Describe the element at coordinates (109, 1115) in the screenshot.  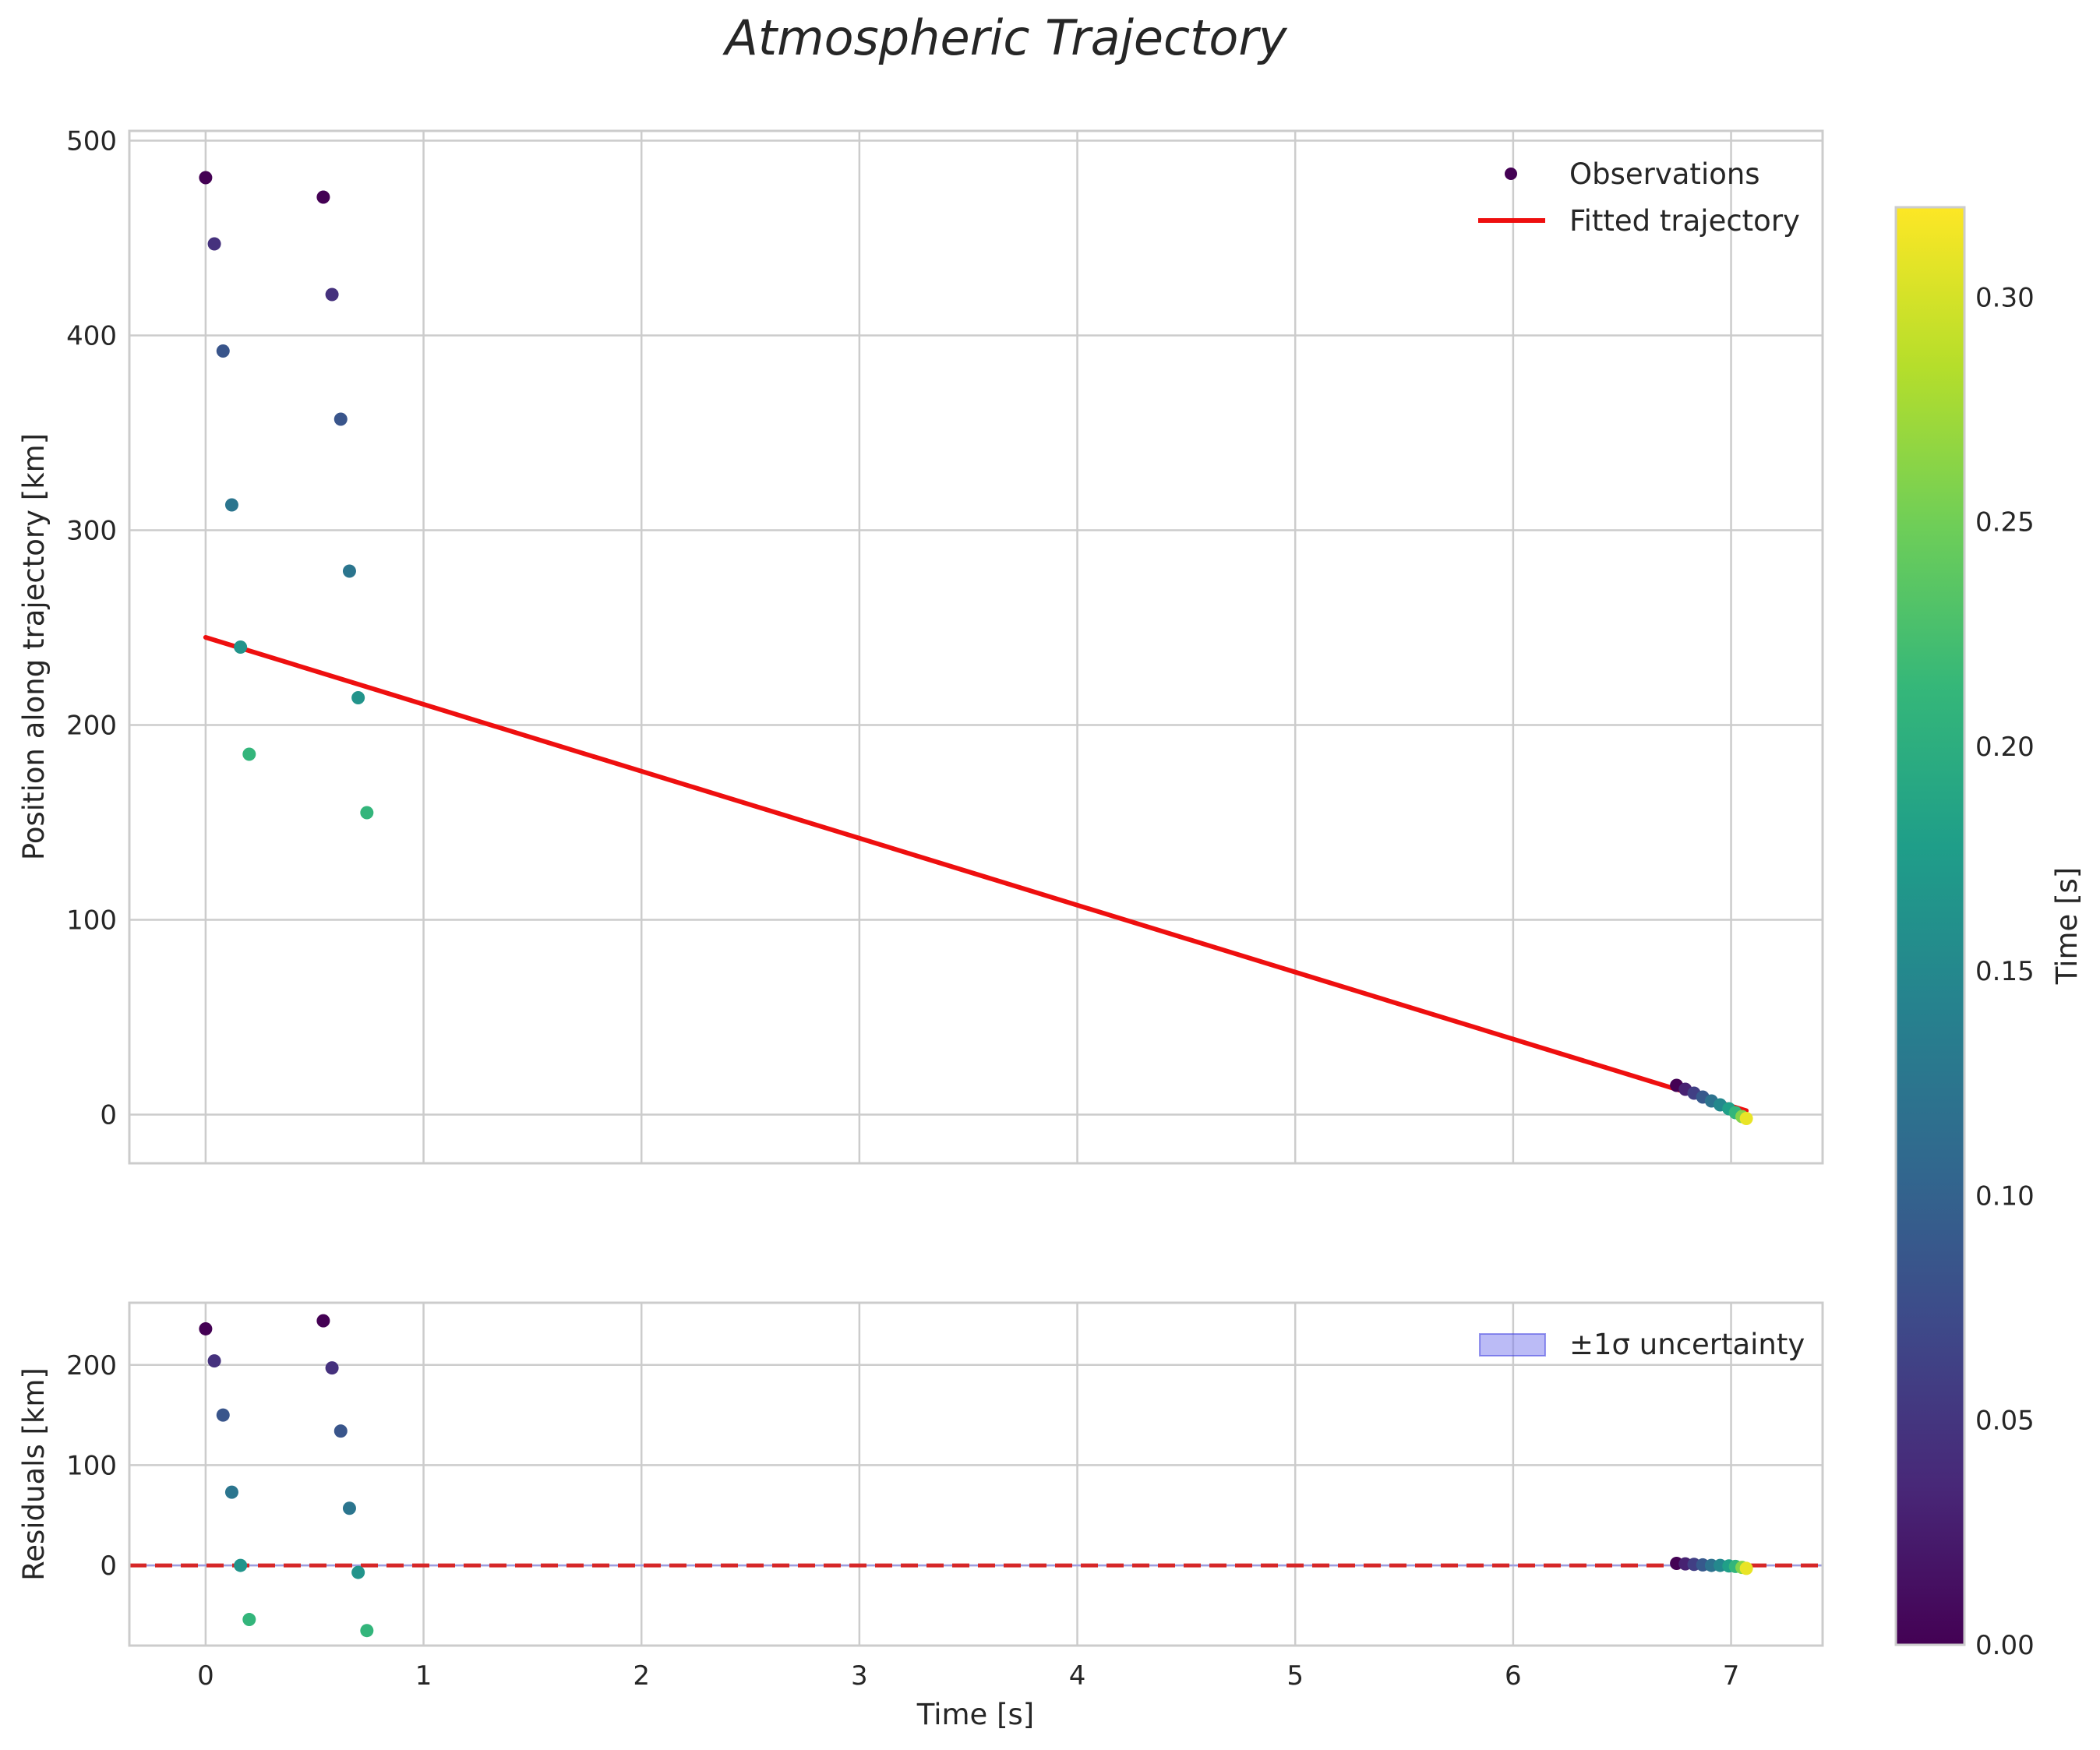
I see `trajectory-y-tick-label: 0` at that location.